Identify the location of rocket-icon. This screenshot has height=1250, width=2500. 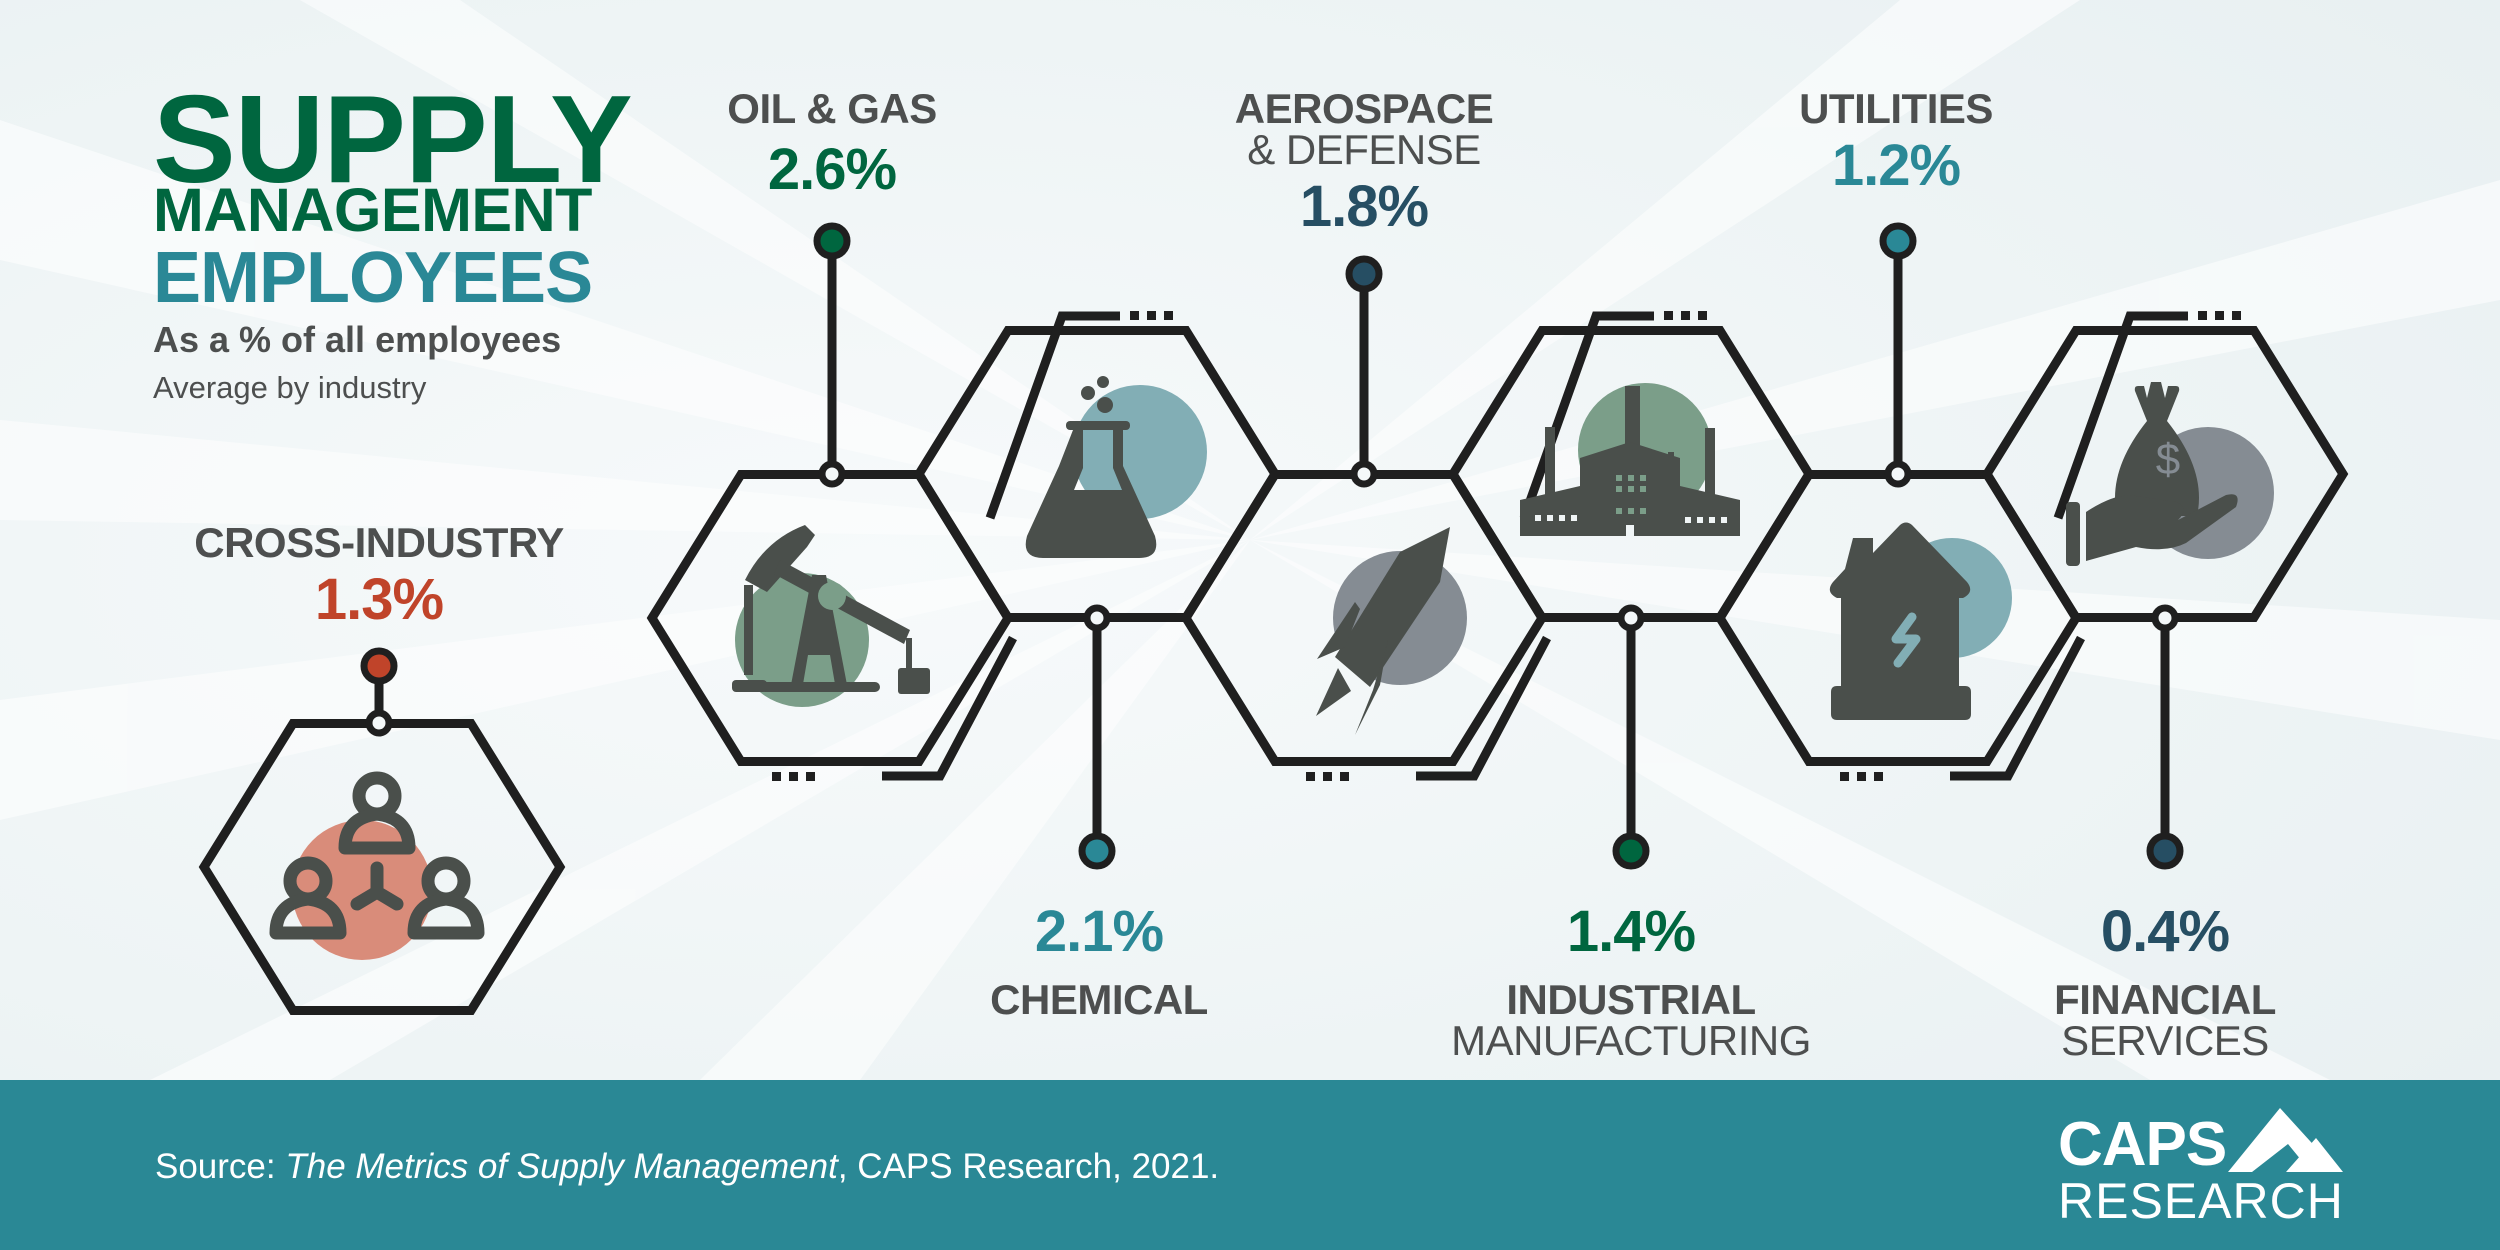
(1391, 631).